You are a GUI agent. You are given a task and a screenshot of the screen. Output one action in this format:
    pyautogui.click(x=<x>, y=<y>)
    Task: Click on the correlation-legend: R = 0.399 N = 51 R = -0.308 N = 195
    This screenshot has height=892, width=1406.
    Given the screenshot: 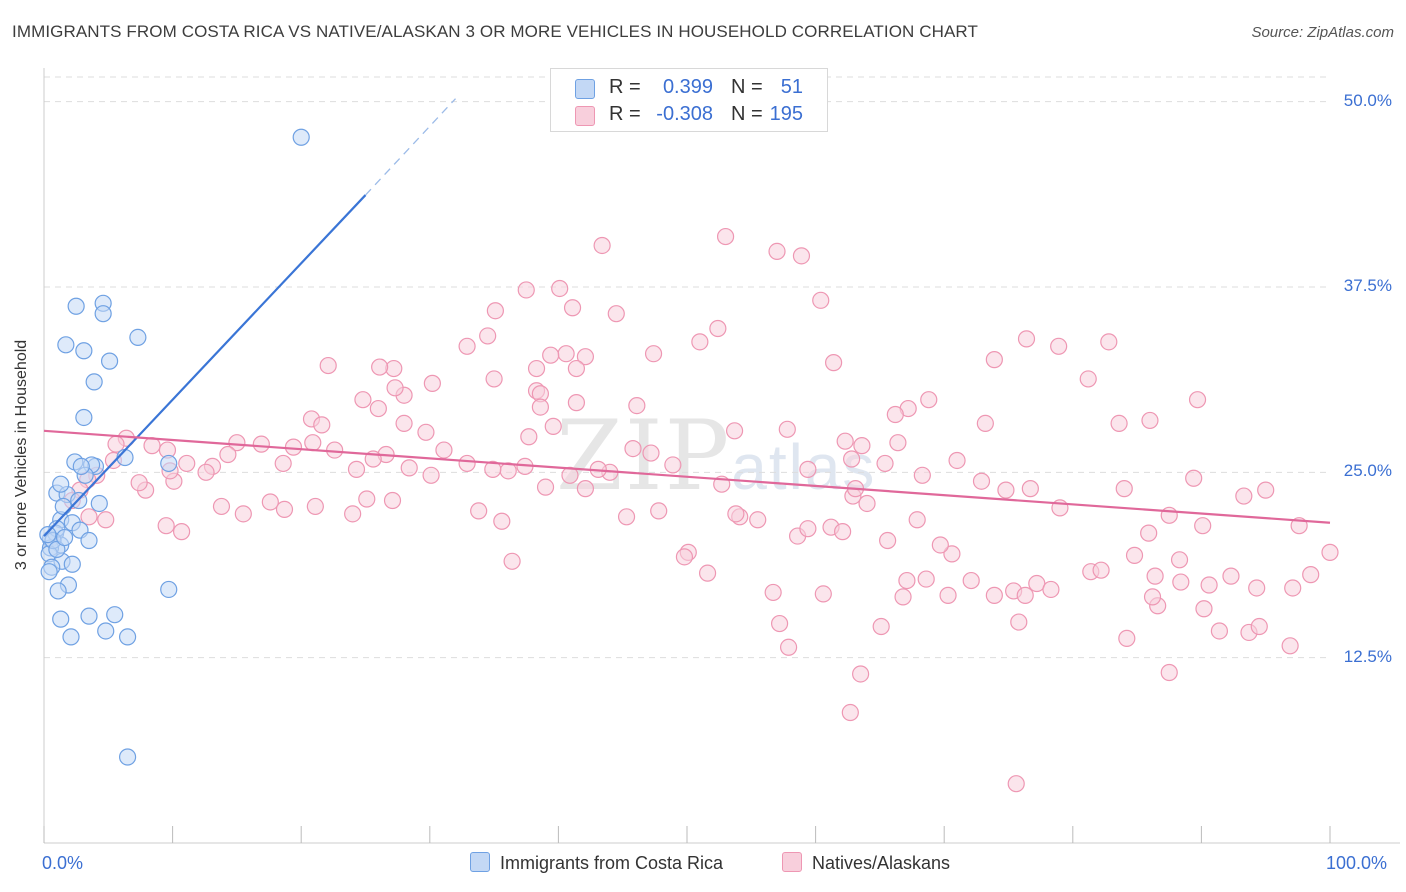 What is the action you would take?
    pyautogui.click(x=689, y=100)
    